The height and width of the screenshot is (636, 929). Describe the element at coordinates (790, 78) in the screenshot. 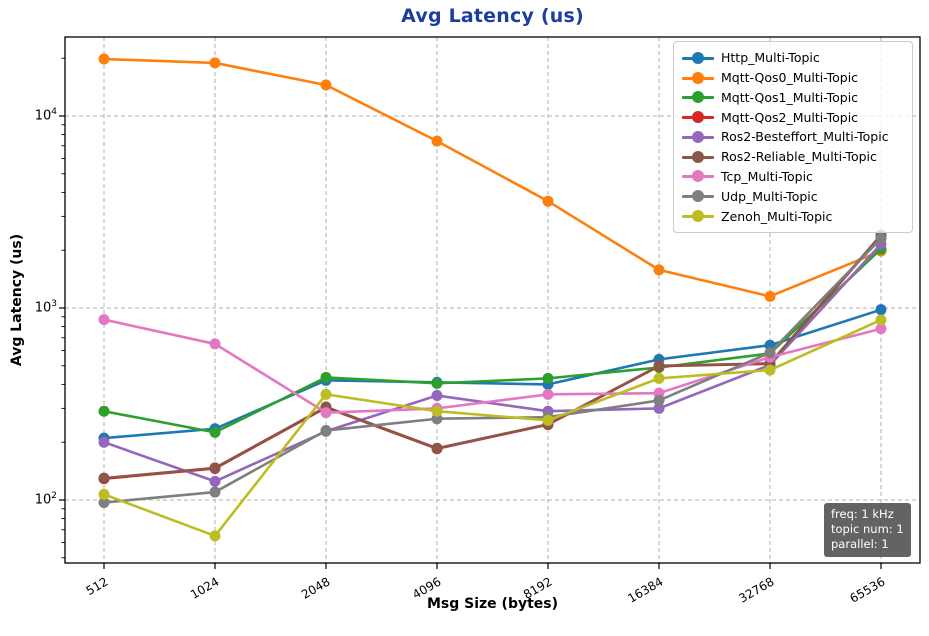

I see `legend-label: Mqtt-Qos0_Multi-Topic` at that location.